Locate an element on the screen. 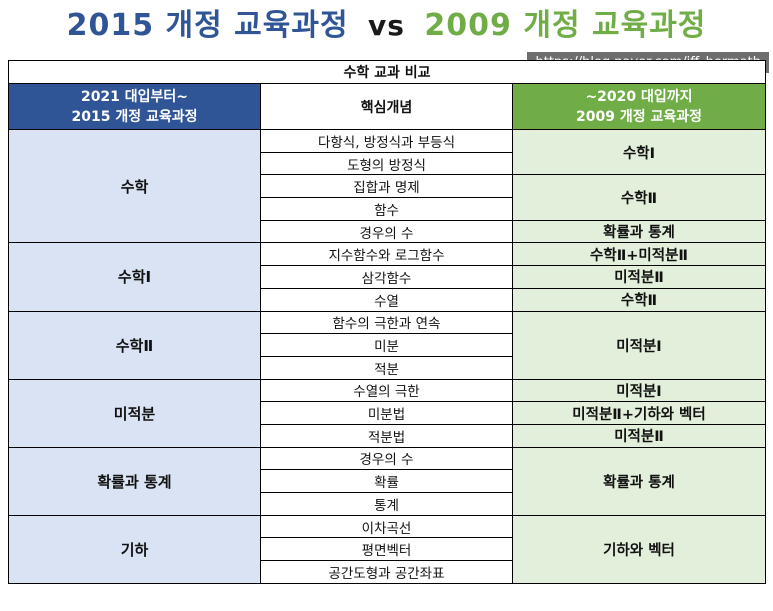 This screenshot has height=611, width=773. subject-2015: 미적분 is located at coordinates (134, 413).